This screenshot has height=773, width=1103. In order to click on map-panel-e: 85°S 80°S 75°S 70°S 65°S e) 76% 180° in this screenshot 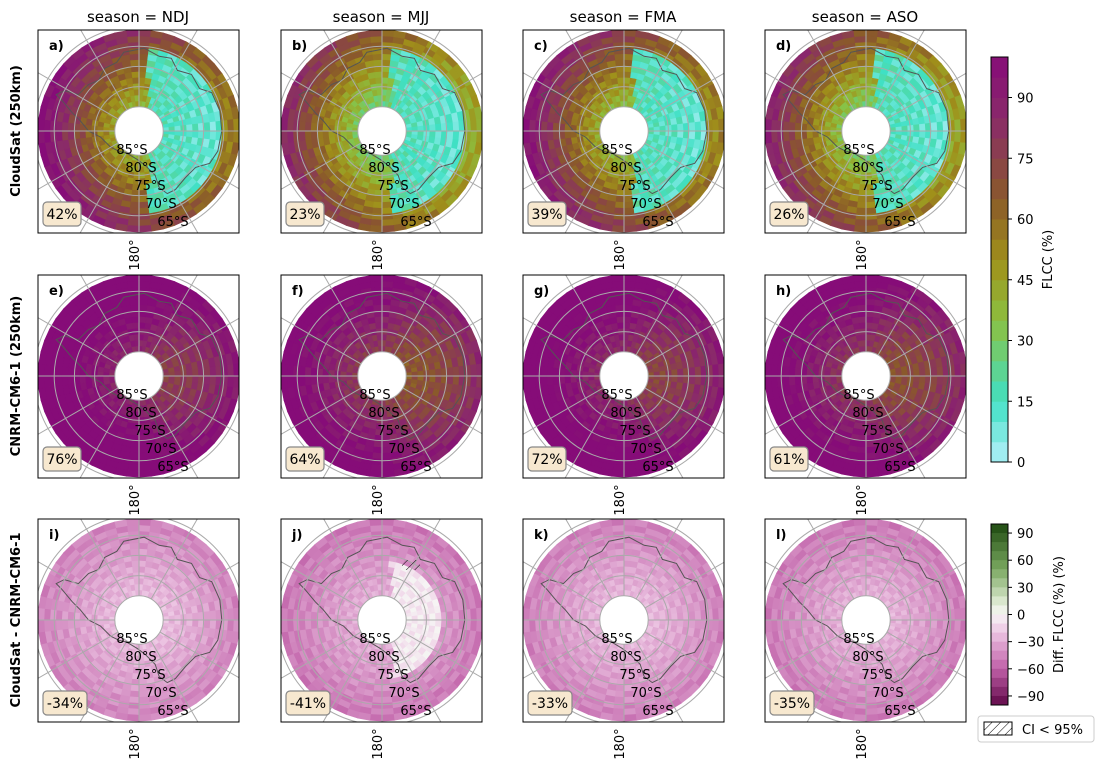, I will do `click(138, 395)`.